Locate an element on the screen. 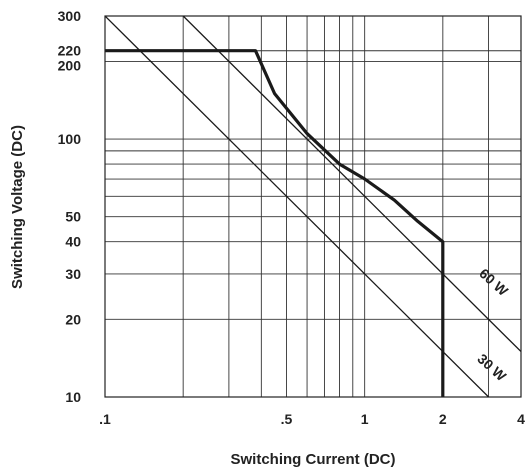 The image size is (530, 467). y-tick-label: 100 is located at coordinates (70, 139).